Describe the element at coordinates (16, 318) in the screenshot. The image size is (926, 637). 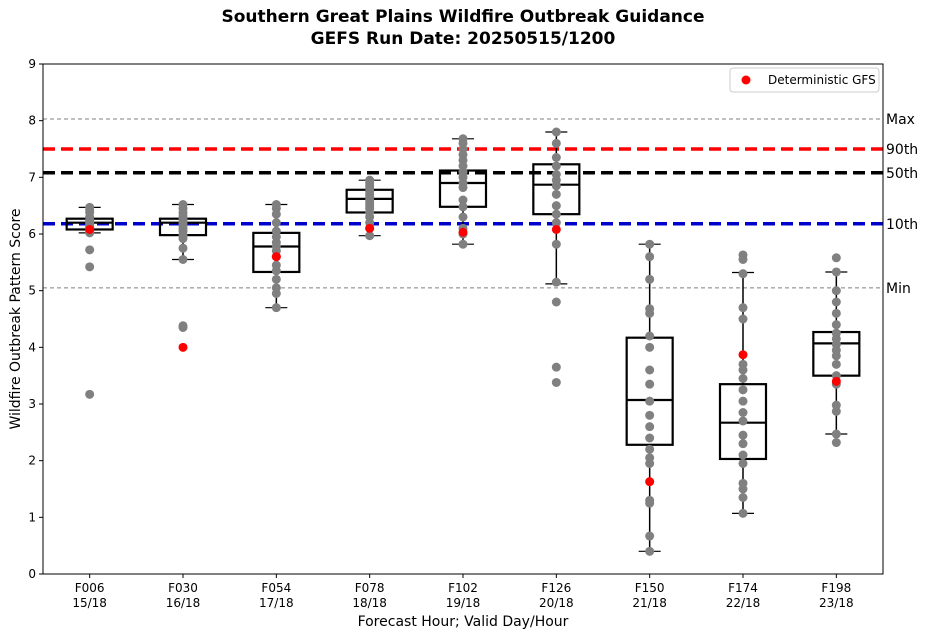
I see `y-axis-label: Wildfire Outbreak Pattern Score` at that location.